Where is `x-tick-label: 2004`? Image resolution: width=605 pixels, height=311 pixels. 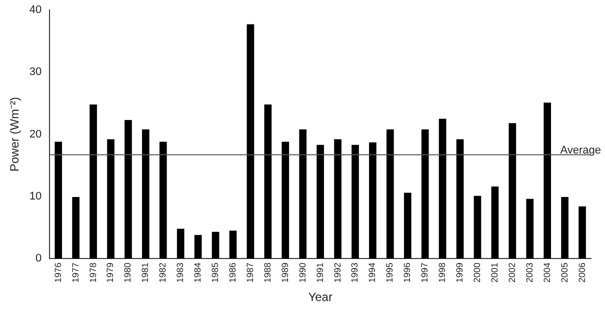
x-tick-label: 2004 is located at coordinates (547, 272).